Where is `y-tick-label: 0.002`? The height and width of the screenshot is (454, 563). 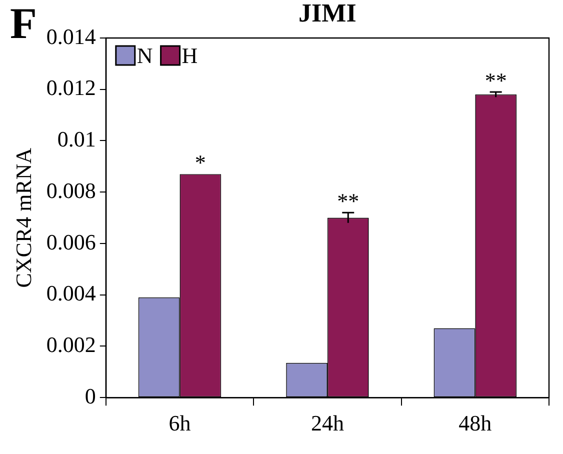
y-tick-label: 0.002 is located at coordinates (71, 345).